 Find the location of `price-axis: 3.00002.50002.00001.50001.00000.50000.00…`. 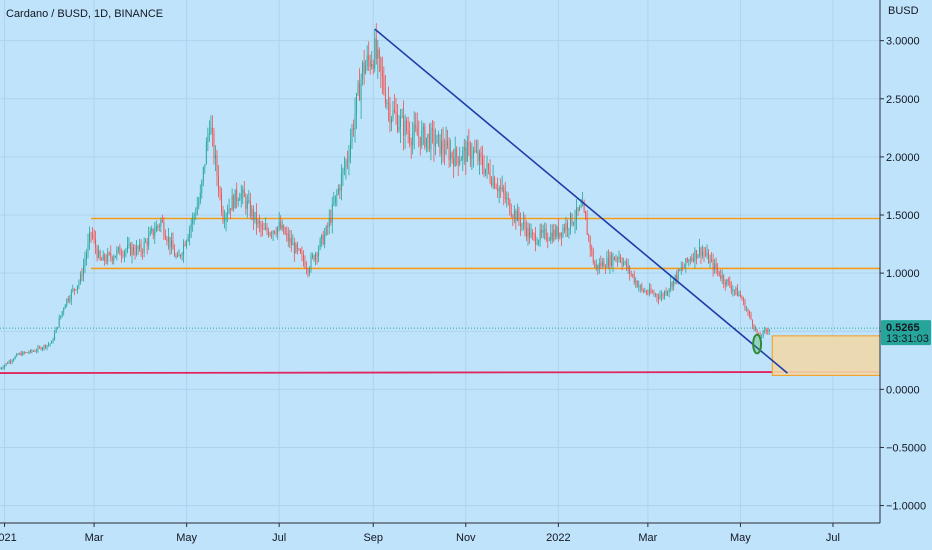

price-axis: 3.00002.50002.00001.50001.00000.50000.00… is located at coordinates (903, 274).